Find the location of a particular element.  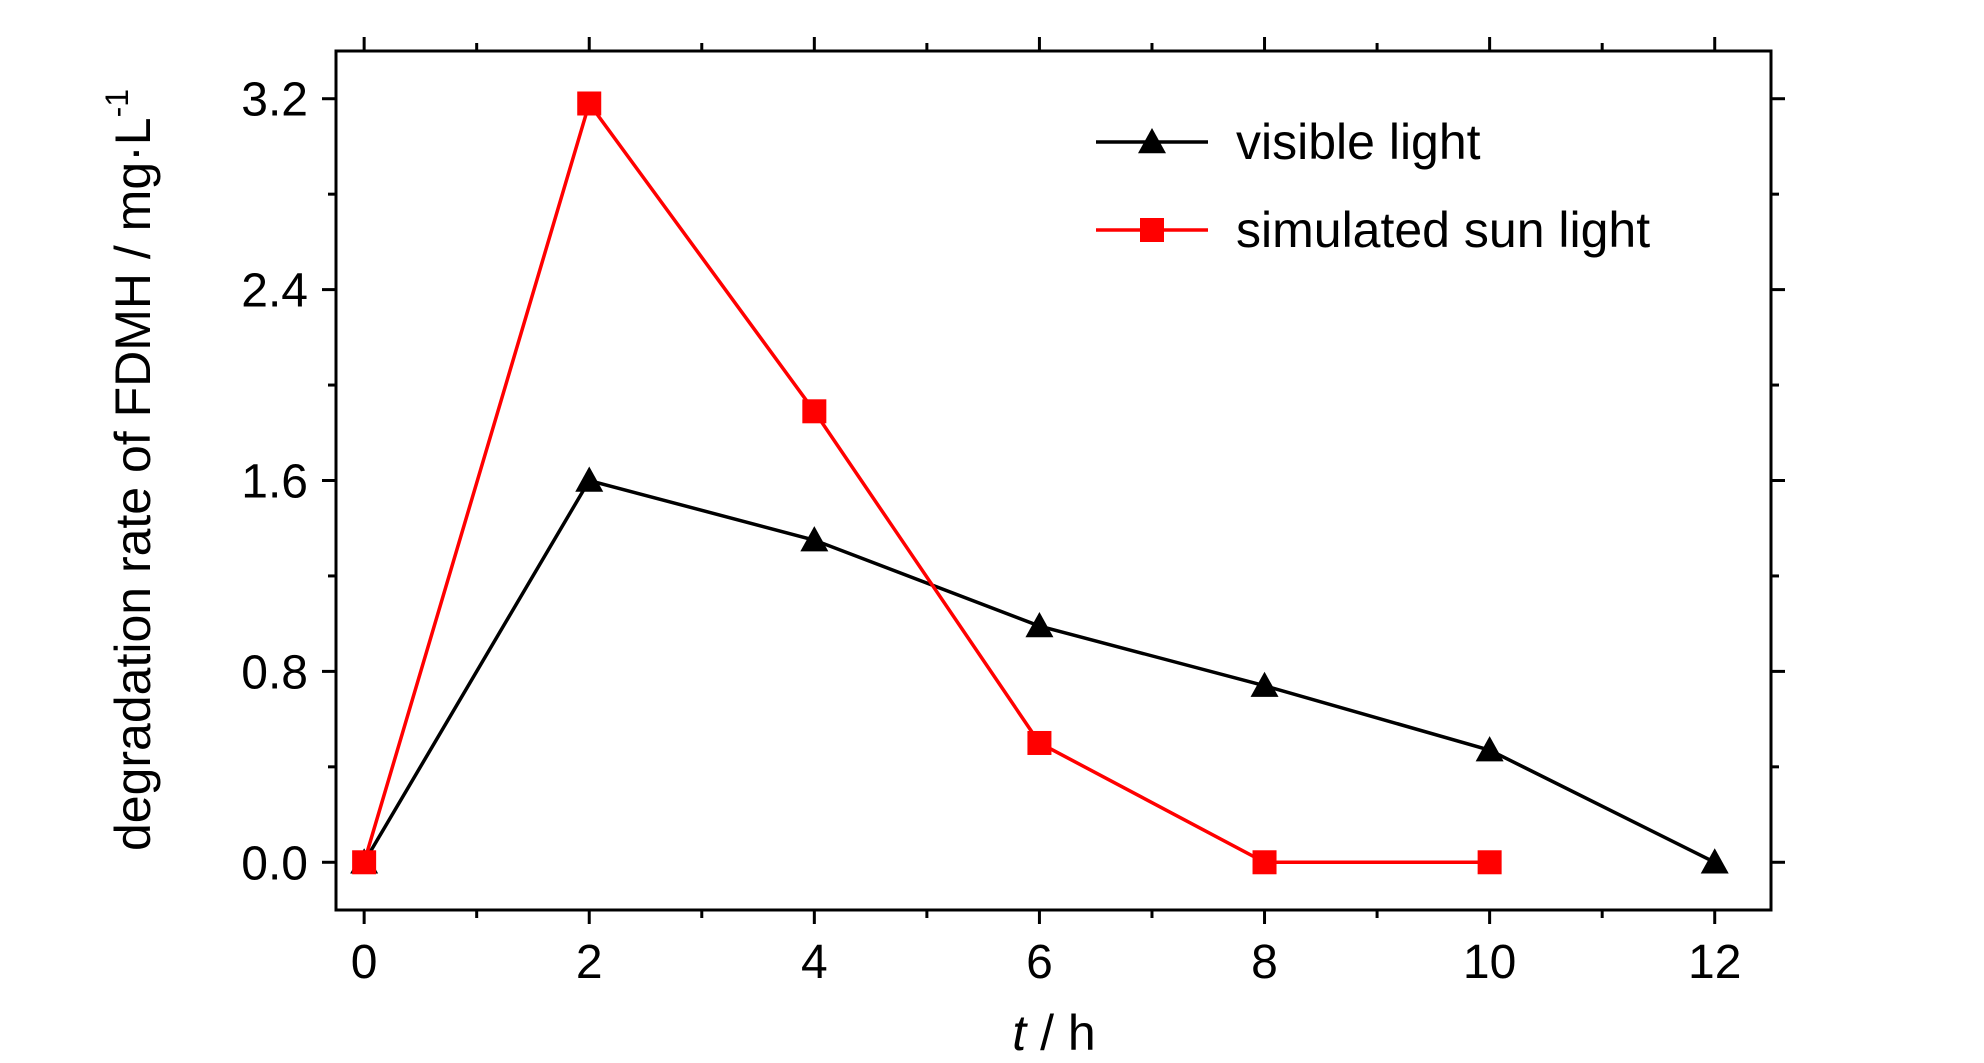

legend-item: simulated sun light is located at coordinates (1373, 230).